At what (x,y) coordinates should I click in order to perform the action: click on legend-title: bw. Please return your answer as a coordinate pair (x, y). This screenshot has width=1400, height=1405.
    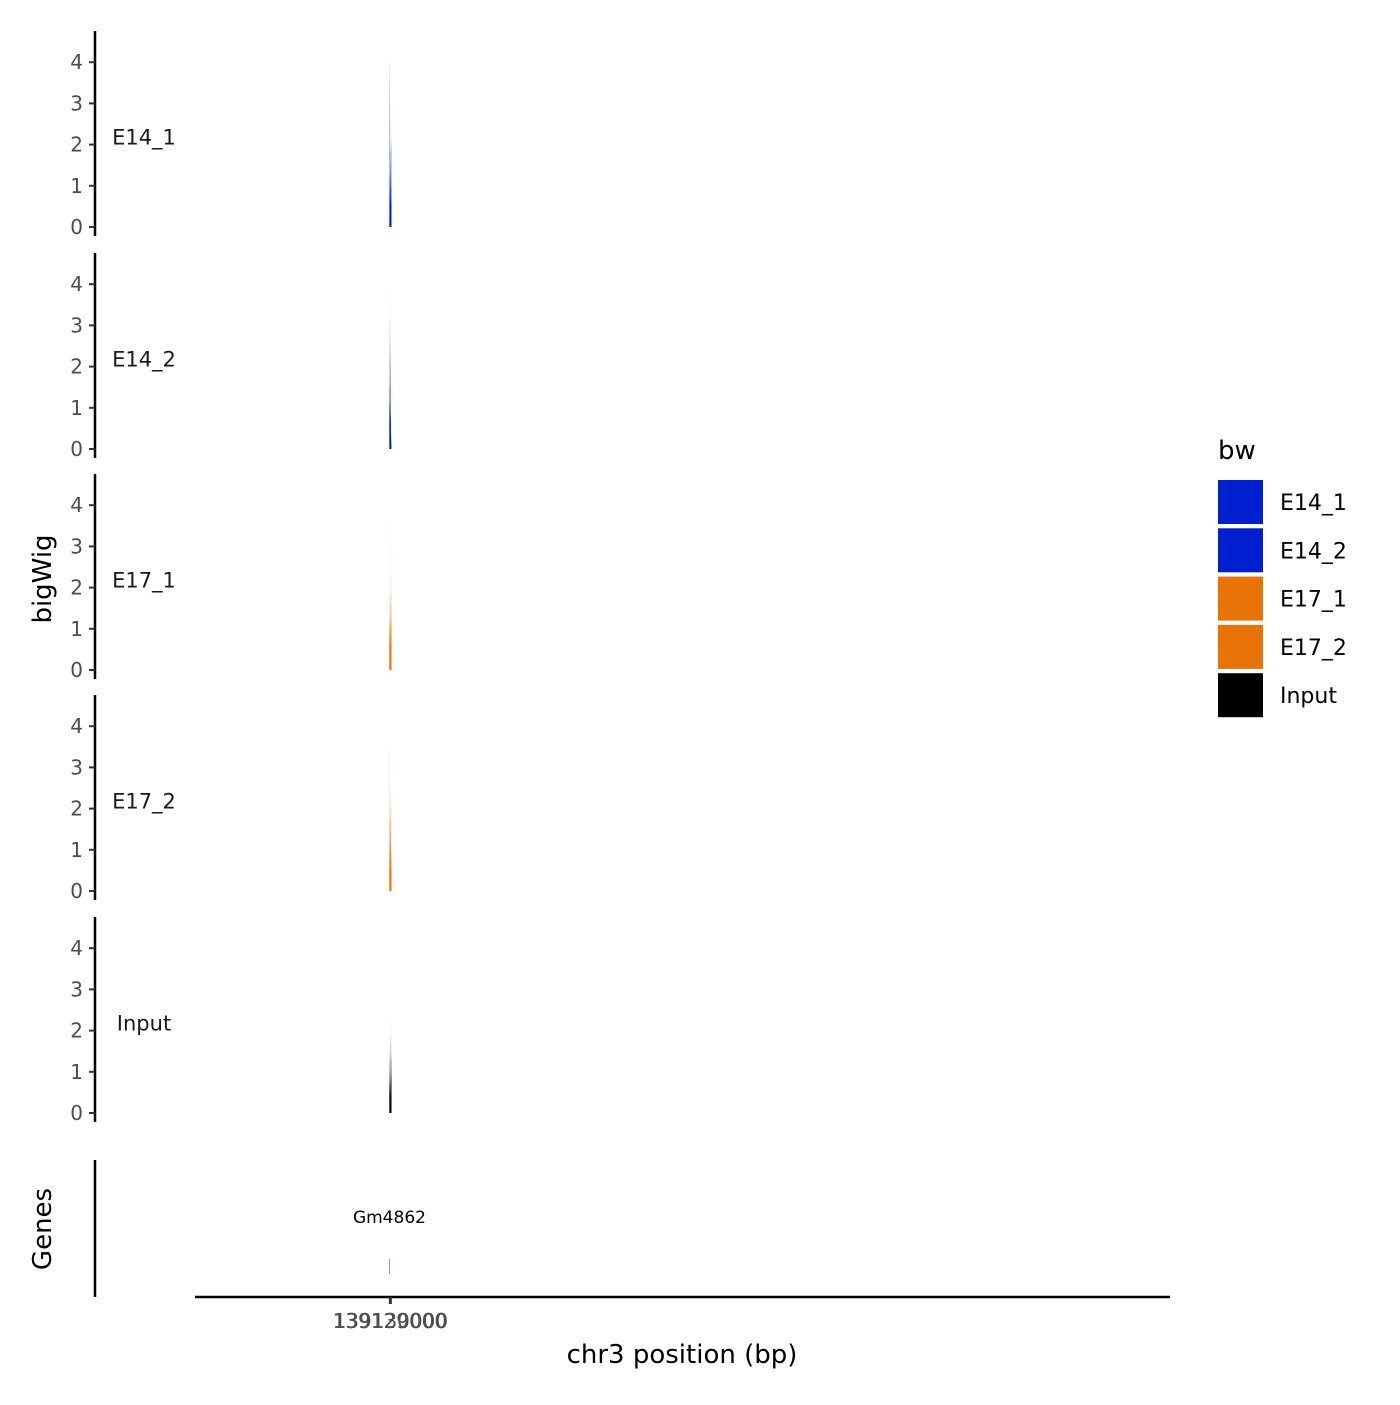
    Looking at the image, I should click on (1237, 451).